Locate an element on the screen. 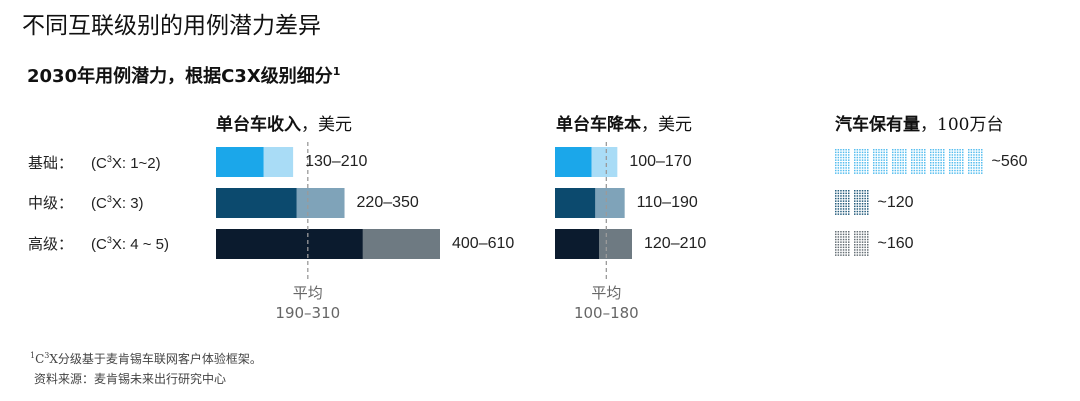  row-label-high-code-pre: (C is located at coordinates (99, 244).